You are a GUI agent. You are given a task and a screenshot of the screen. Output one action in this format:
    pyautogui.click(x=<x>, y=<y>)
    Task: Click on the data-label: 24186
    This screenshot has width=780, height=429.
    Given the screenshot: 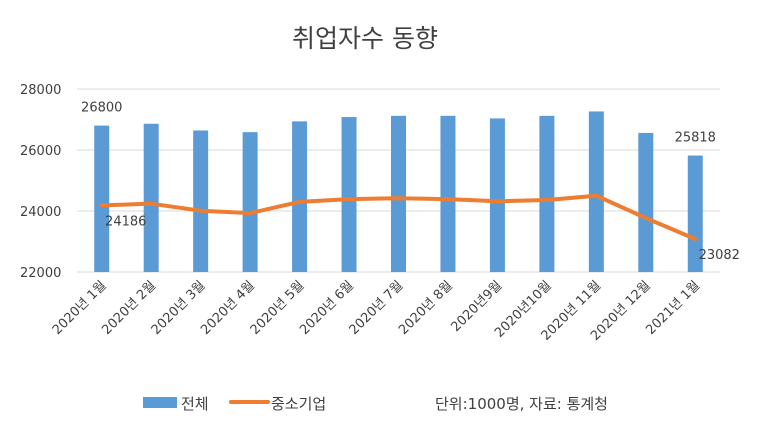 What is the action you would take?
    pyautogui.click(x=125, y=221)
    